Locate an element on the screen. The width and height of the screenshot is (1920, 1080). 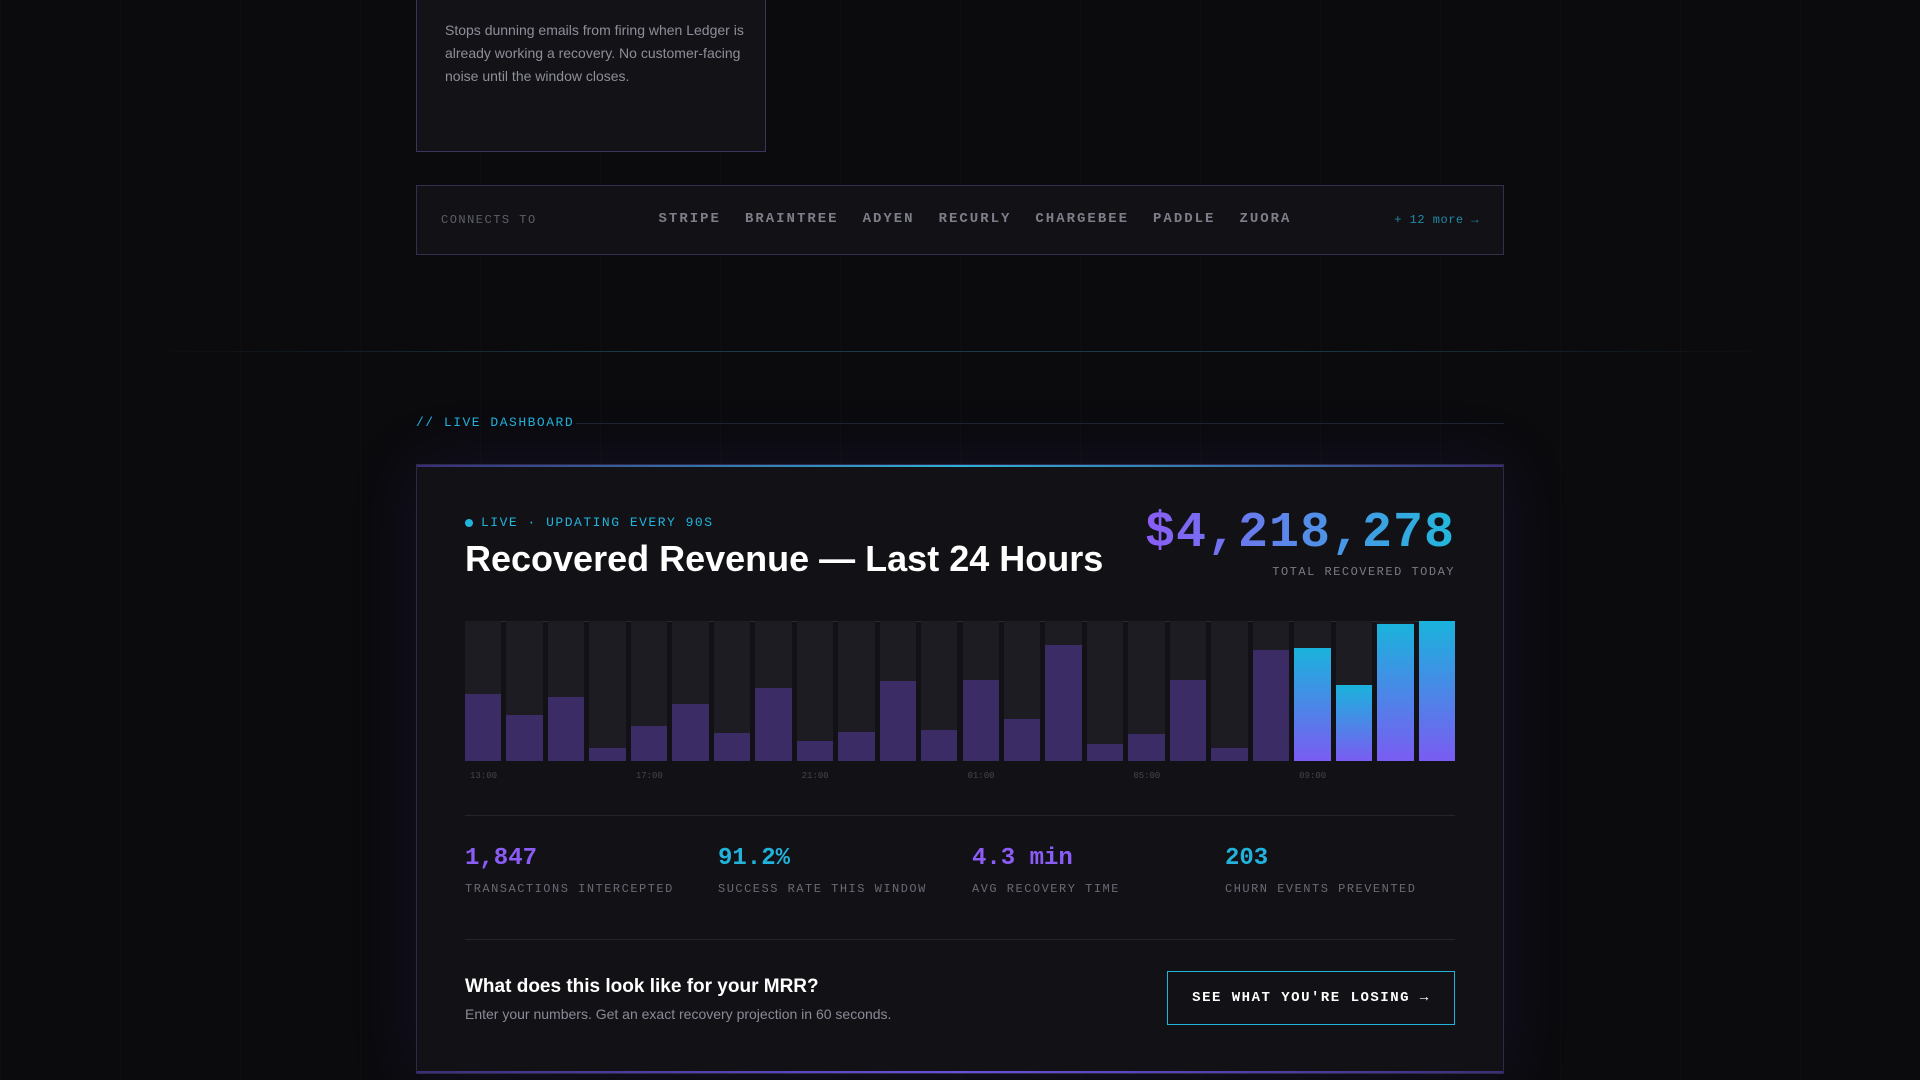
cta-divider is located at coordinates (960, 939).